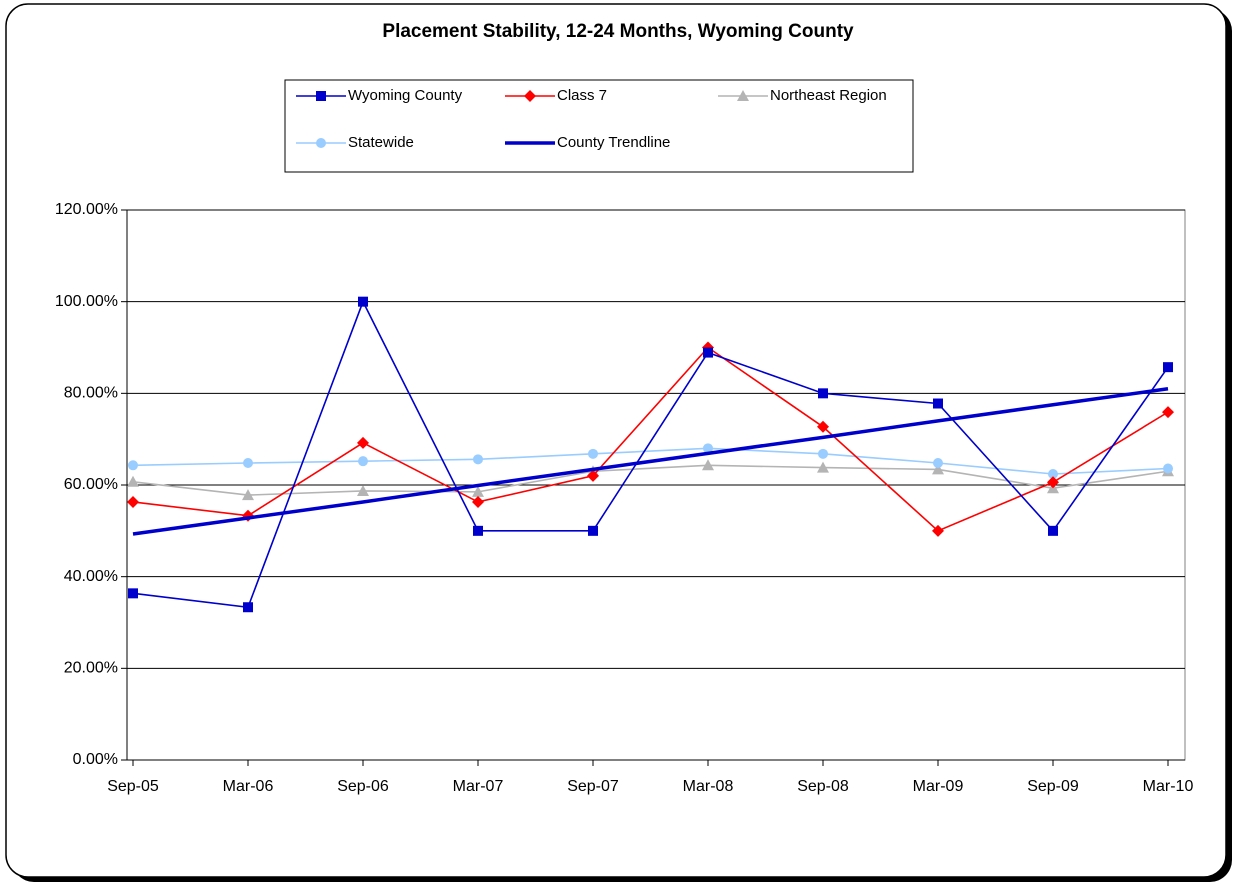 The height and width of the screenshot is (889, 1236). What do you see at coordinates (582, 95) in the screenshot?
I see `legend-label: Class 7` at bounding box center [582, 95].